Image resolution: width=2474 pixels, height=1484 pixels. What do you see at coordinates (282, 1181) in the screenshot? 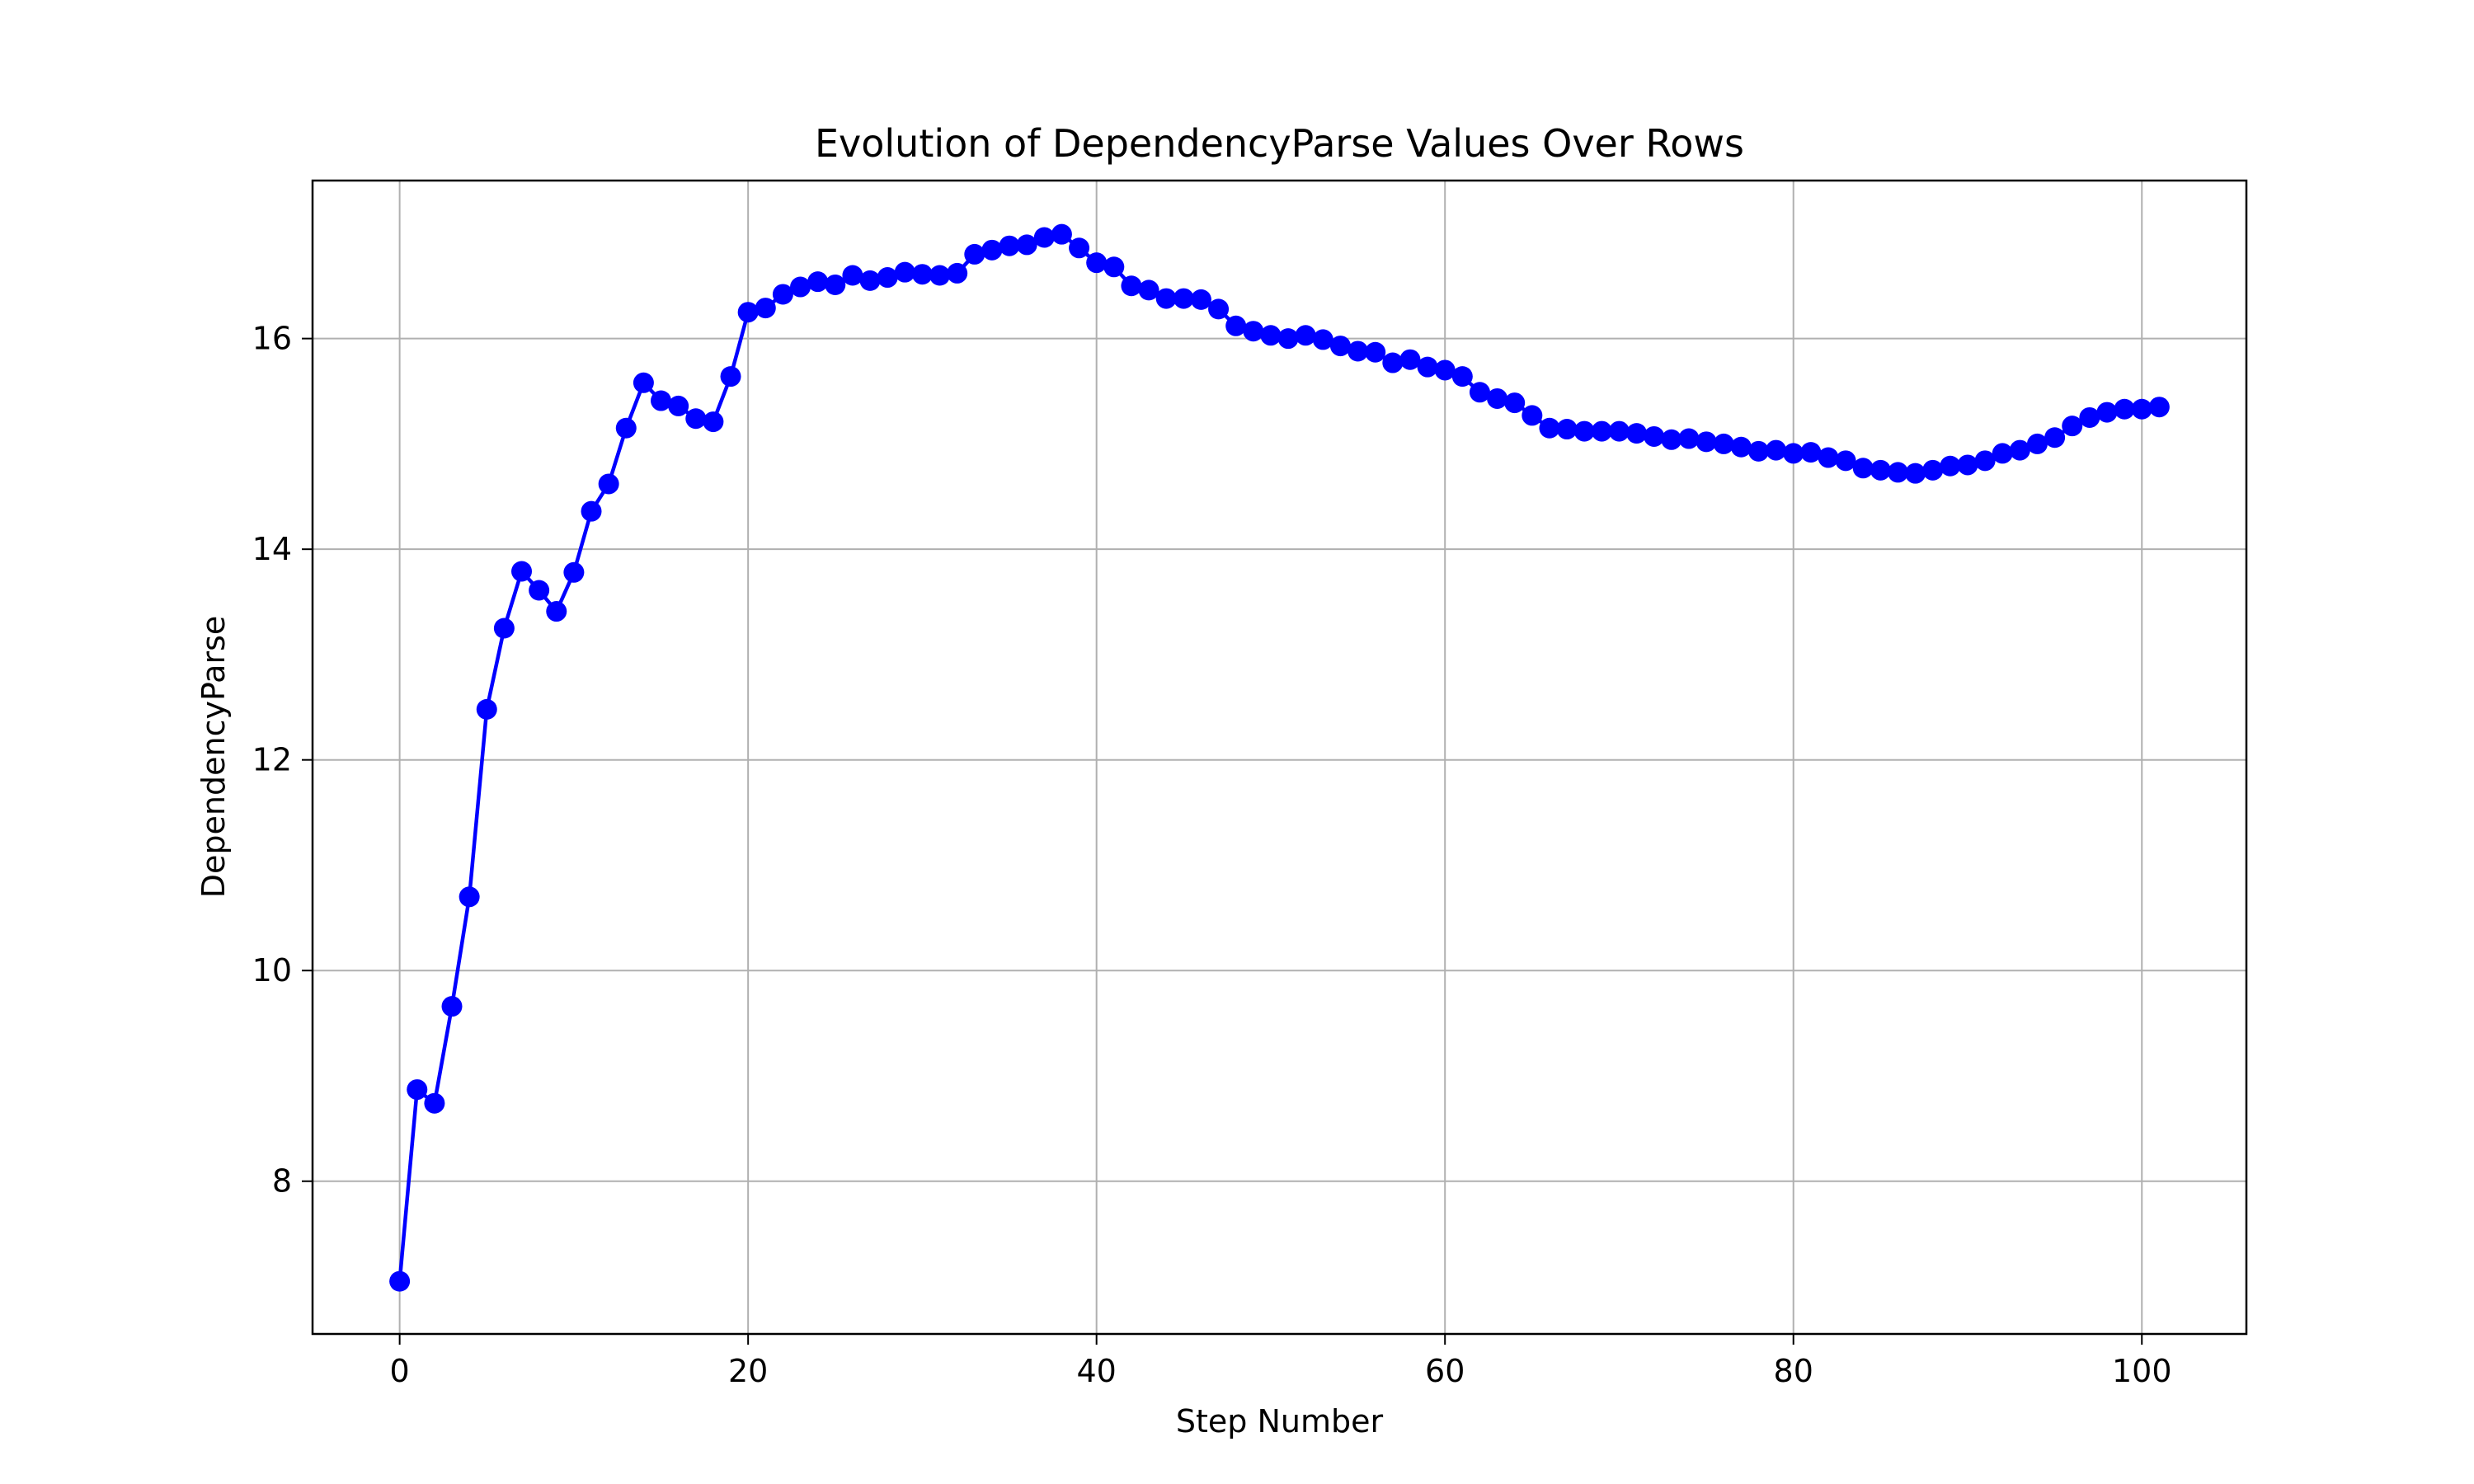
I see `y-tick-label: 8` at bounding box center [282, 1181].